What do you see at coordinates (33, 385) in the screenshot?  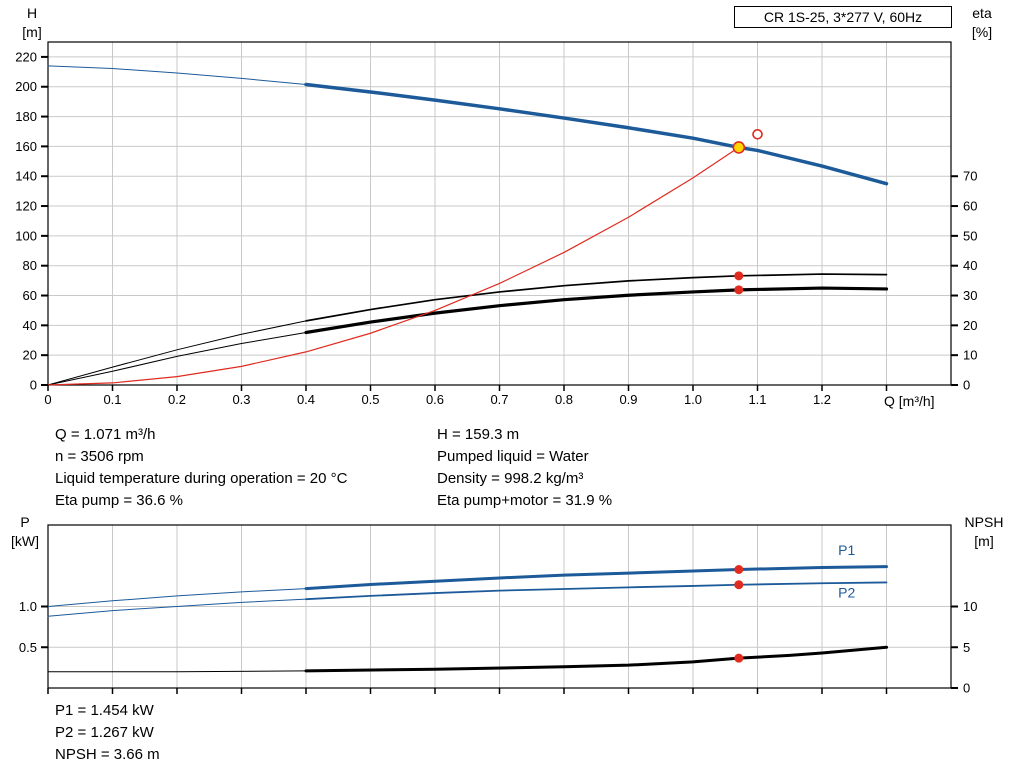 I see `left-tick-label: 0` at bounding box center [33, 385].